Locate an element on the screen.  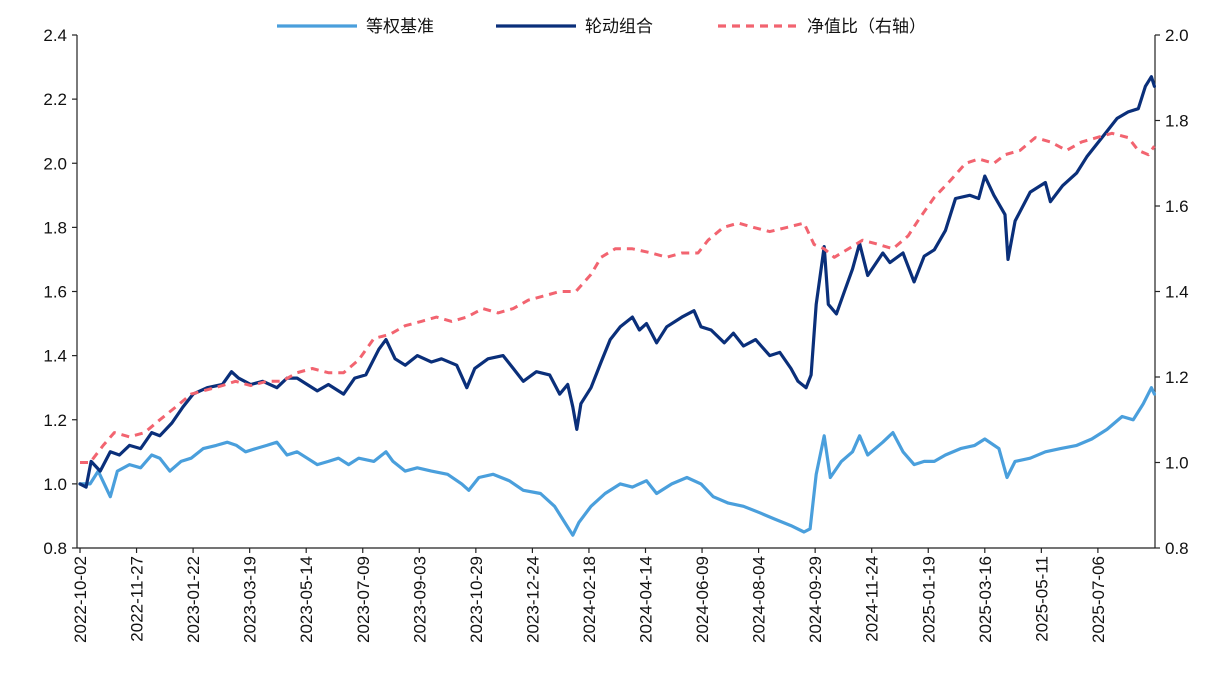
right-y-axis: 0.8 1.0 1.2 1.4 1.6 1.8 2.0 is located at coordinates (1171, 292).